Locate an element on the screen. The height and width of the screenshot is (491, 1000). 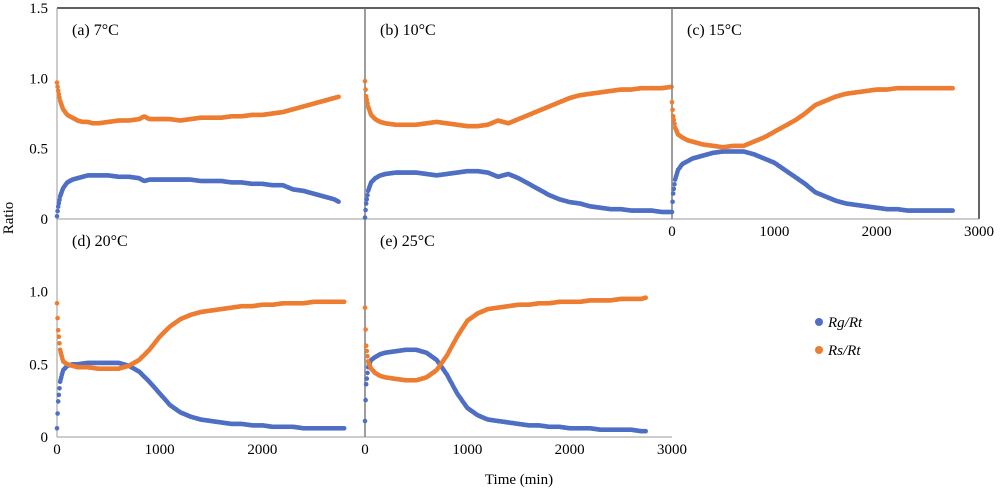
legend-marker-rg is located at coordinates (819, 322).